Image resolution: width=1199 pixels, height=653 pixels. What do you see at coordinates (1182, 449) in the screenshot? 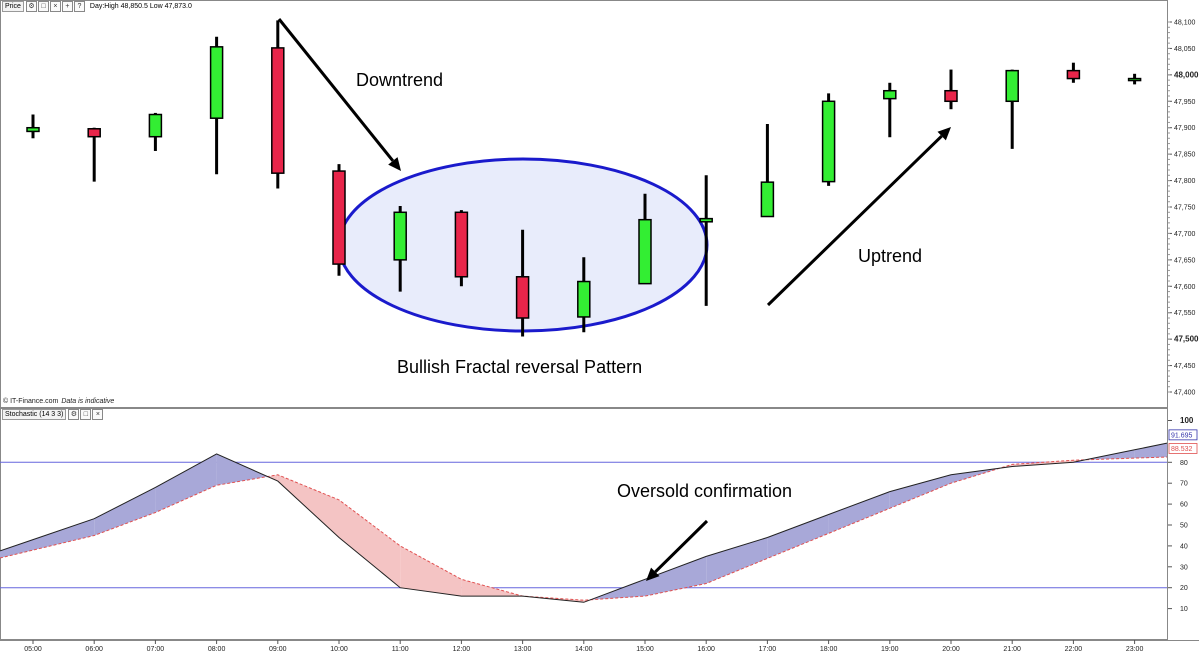
I see `d-value-tag: 88.532` at bounding box center [1182, 449].